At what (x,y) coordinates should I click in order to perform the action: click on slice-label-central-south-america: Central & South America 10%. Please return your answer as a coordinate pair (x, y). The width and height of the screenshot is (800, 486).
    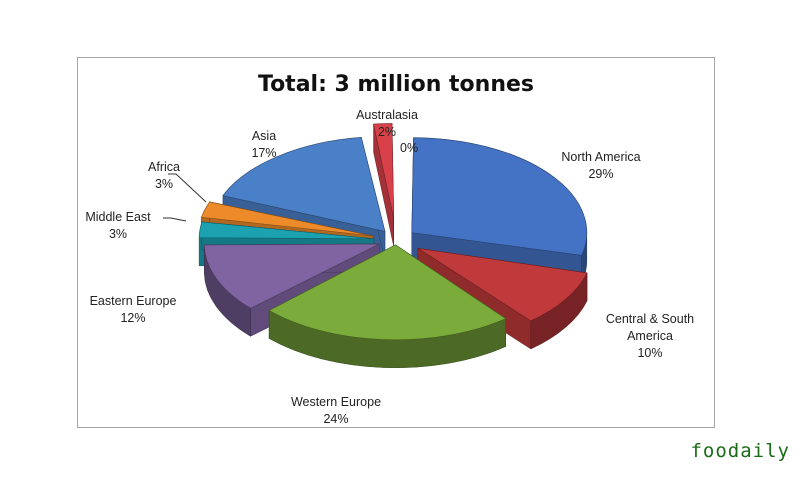
    Looking at the image, I should click on (650, 336).